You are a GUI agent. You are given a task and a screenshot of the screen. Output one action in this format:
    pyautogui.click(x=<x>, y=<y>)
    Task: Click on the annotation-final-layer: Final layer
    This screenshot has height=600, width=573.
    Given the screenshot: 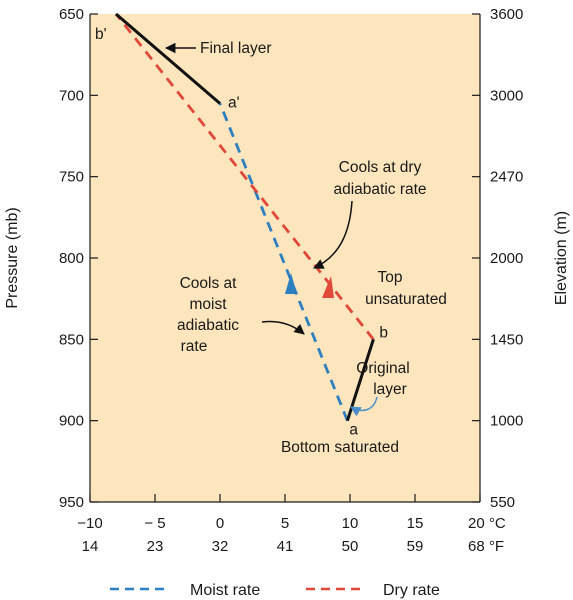 What is the action you would take?
    pyautogui.click(x=236, y=48)
    